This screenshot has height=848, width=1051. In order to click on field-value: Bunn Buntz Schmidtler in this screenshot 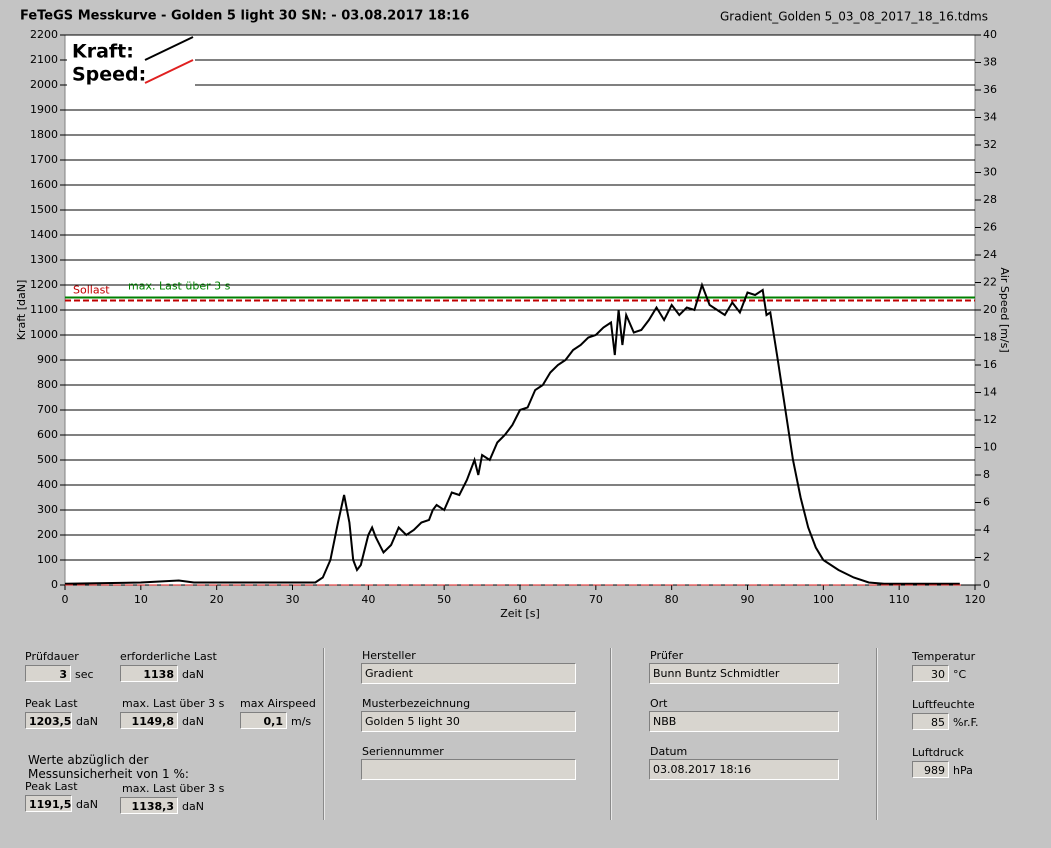, I will do `click(744, 673)`.